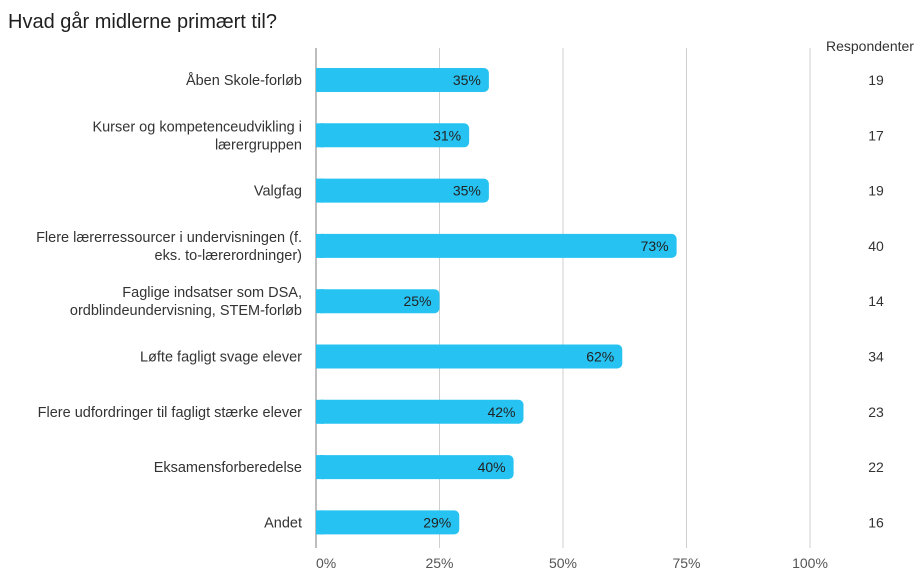 The image size is (924, 574). I want to click on category-label: Eksamensforberedelse, so click(228, 468).